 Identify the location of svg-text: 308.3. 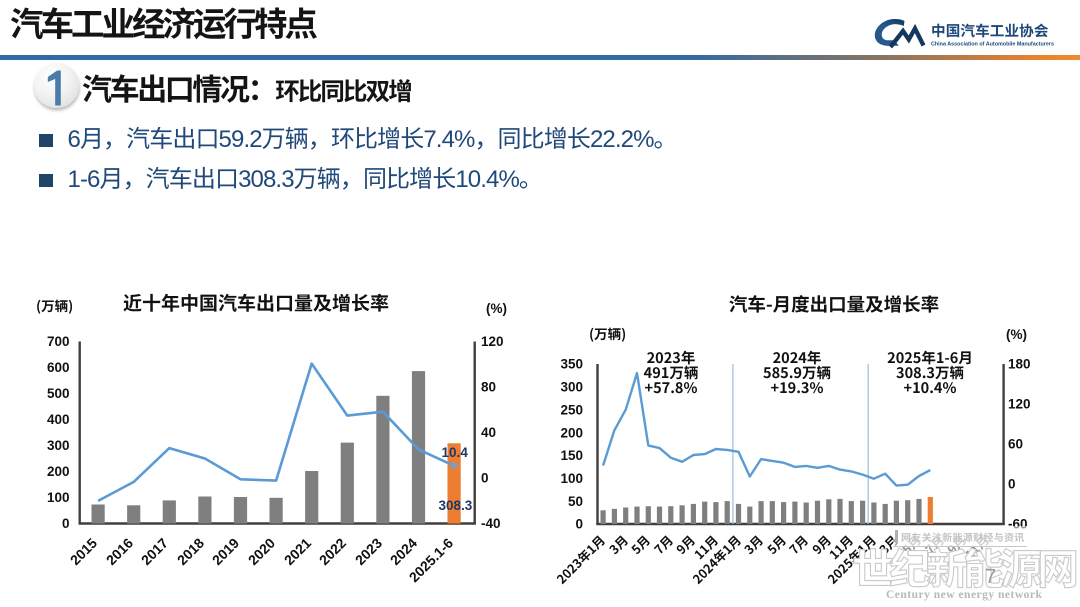
(456, 505).